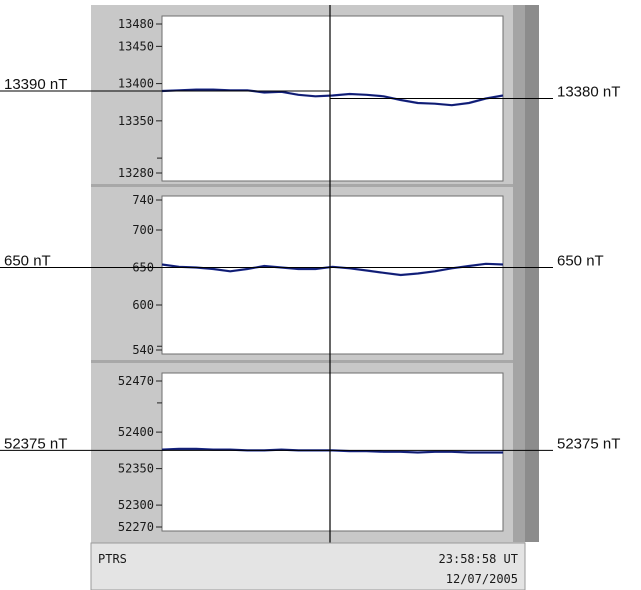 This screenshot has height=590, width=641. I want to click on status-bar, so click(308, 566).